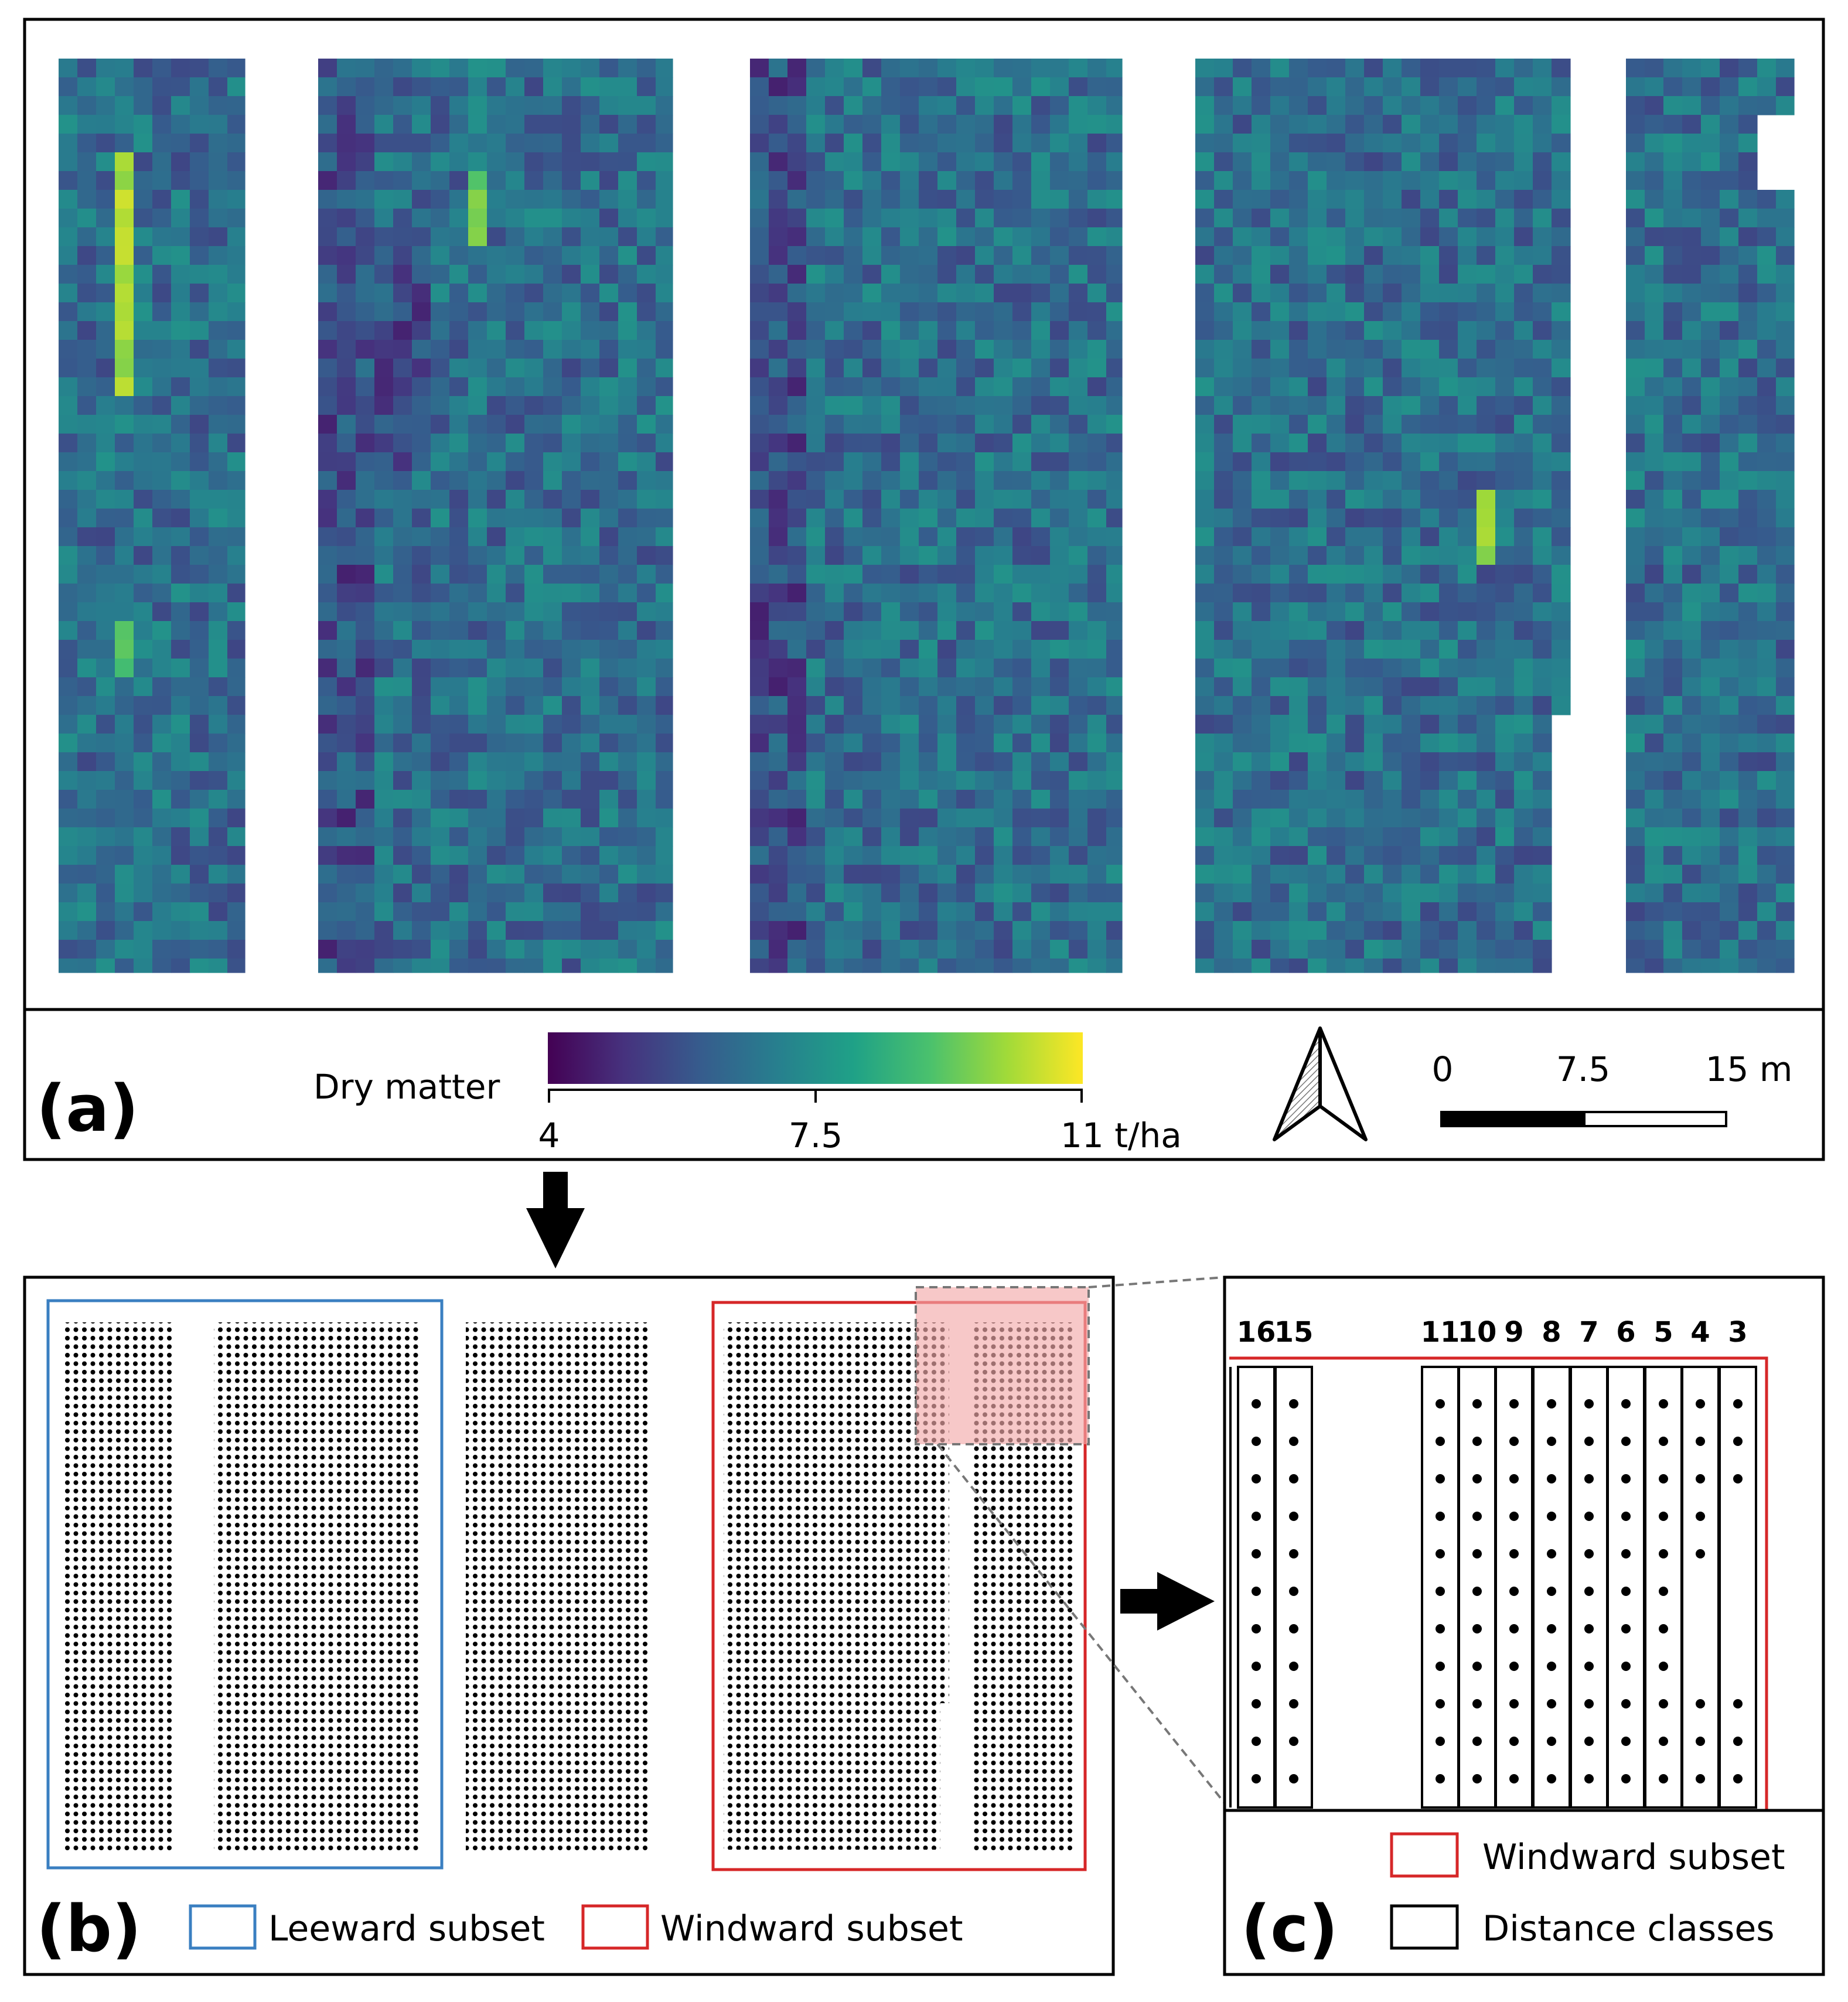 This screenshot has height=2002, width=1848. What do you see at coordinates (1625, 1332) in the screenshot?
I see `distance-class-label: 6` at bounding box center [1625, 1332].